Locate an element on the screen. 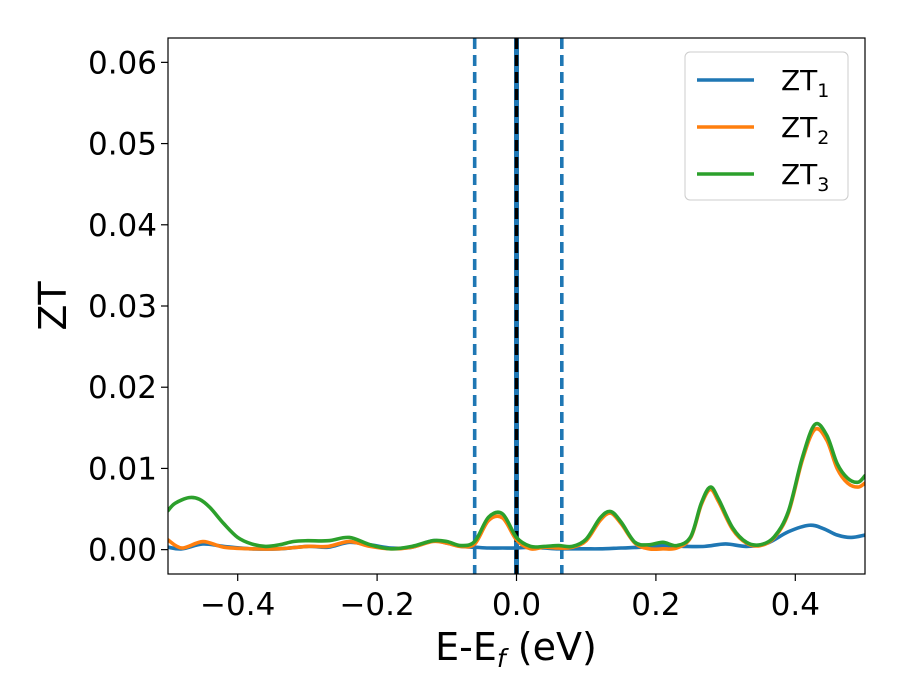 Image resolution: width=900 pixels, height=700 pixels. legend-frame is located at coordinates (766, 126).